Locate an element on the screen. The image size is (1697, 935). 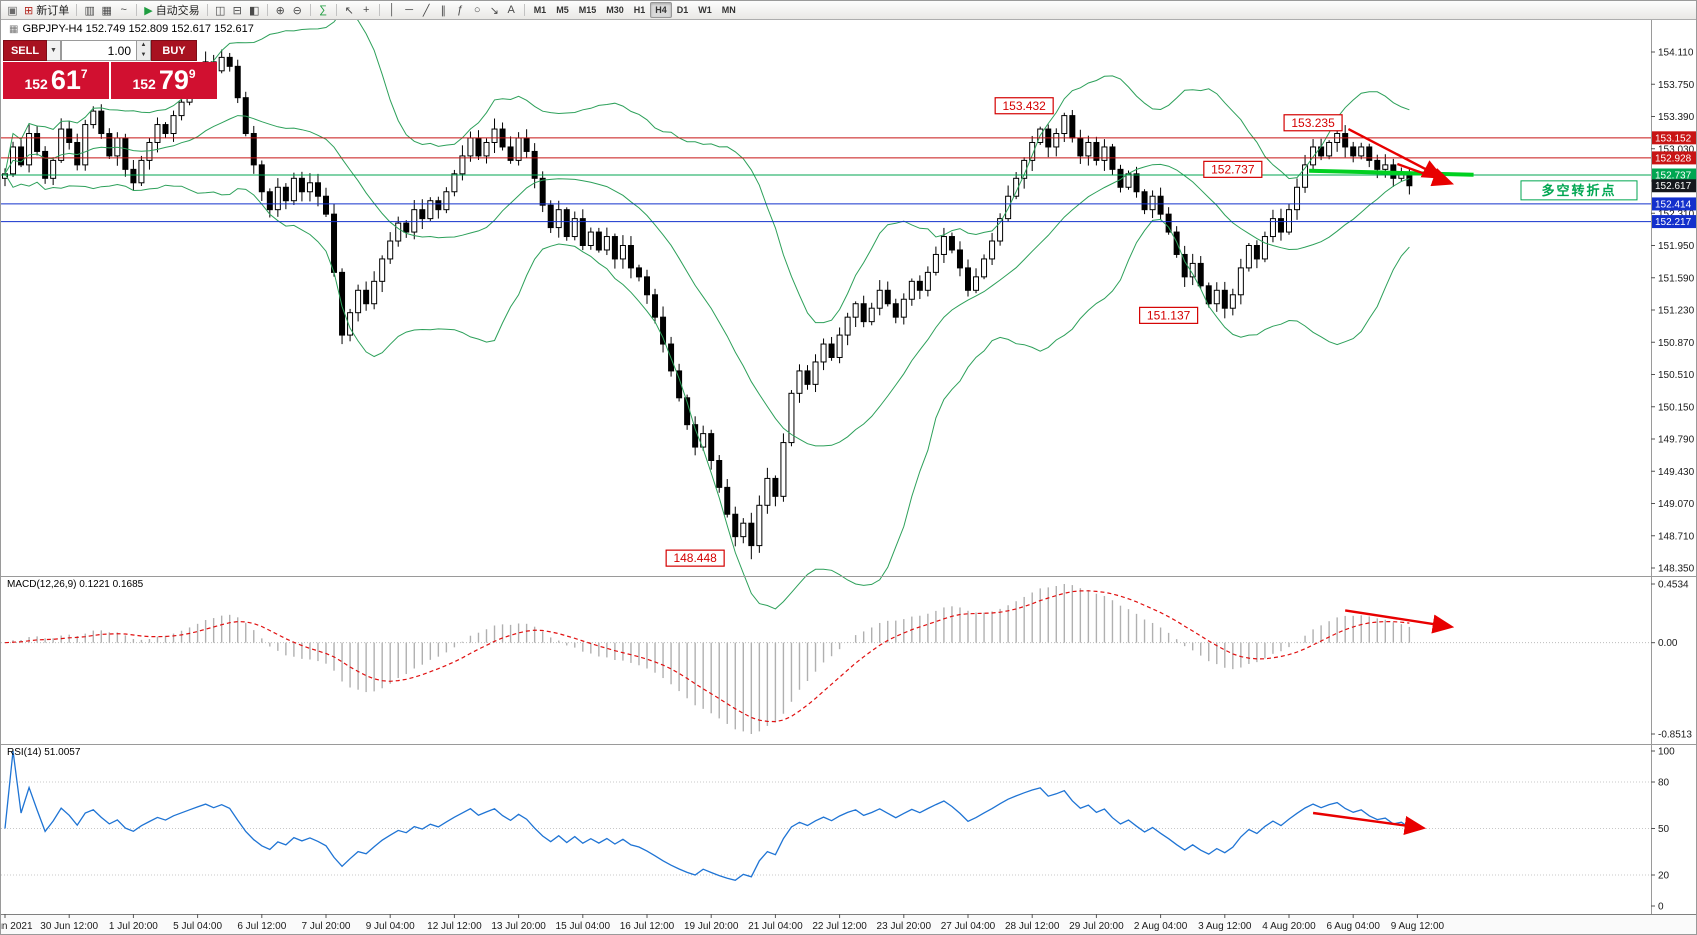
cn-annotation-text: 多空转折点 is located at coordinates (1578, 190).